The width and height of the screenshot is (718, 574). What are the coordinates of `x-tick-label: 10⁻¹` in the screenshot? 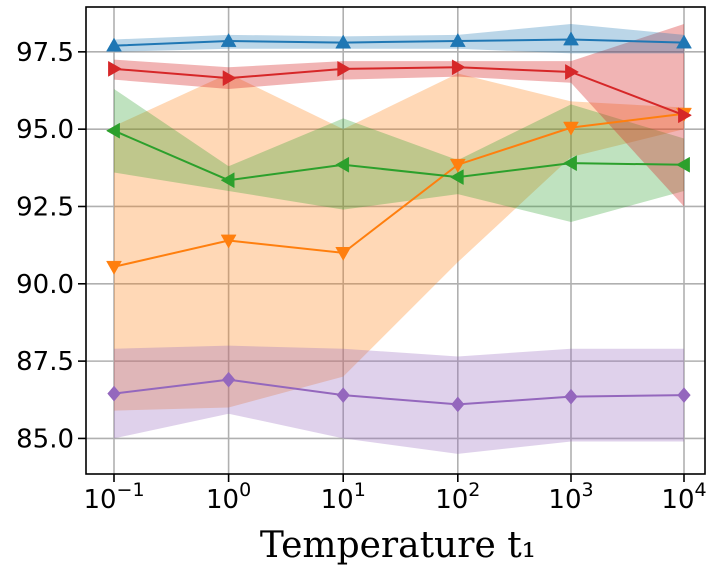 It's located at (113, 497).